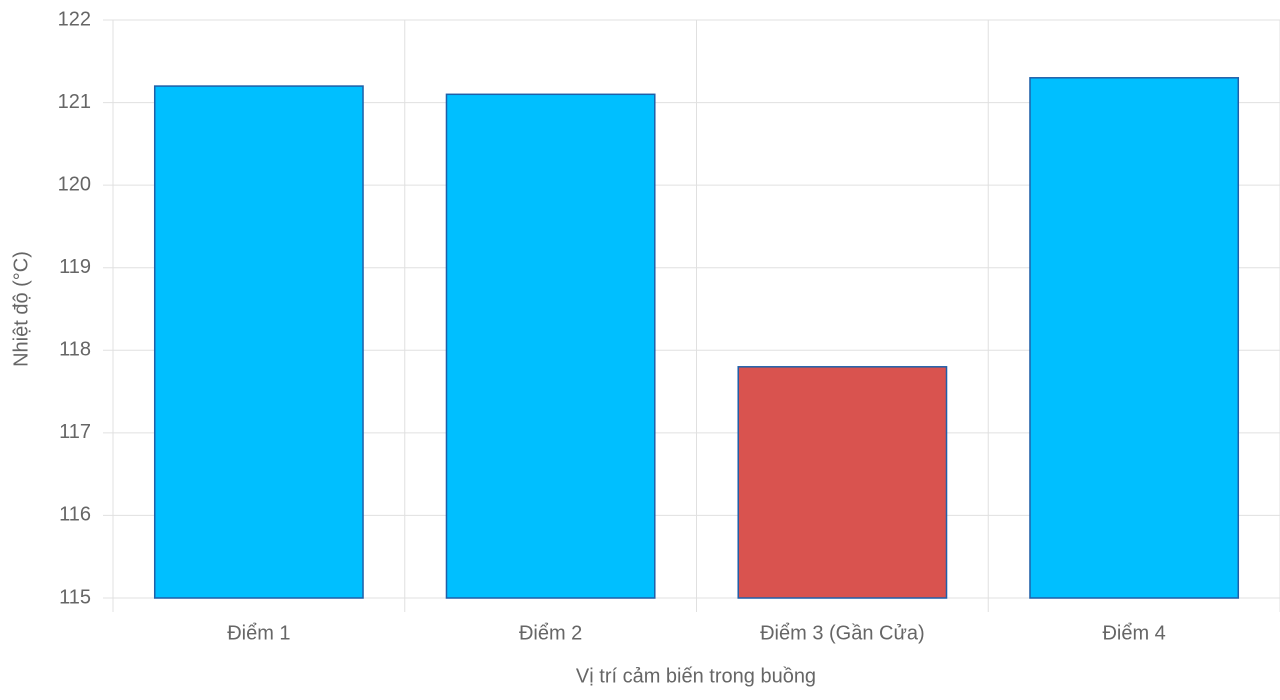  Describe the element at coordinates (258, 633) in the screenshot. I see `x-tick-label: Điểm 1` at that location.